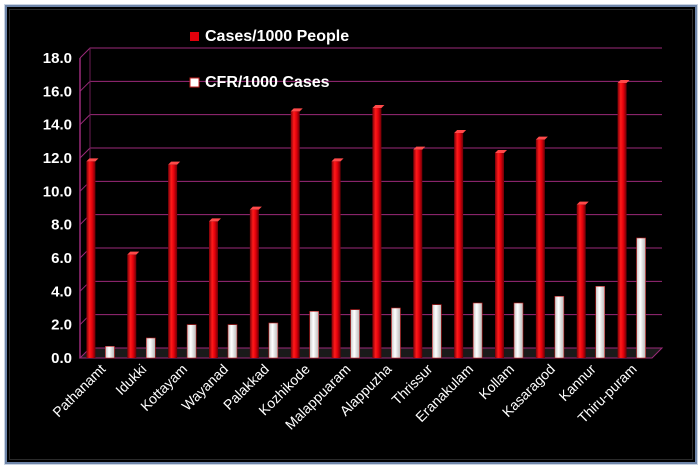  What do you see at coordinates (371, 353) in the screenshot?
I see `x-axis-floor` at bounding box center [371, 353].